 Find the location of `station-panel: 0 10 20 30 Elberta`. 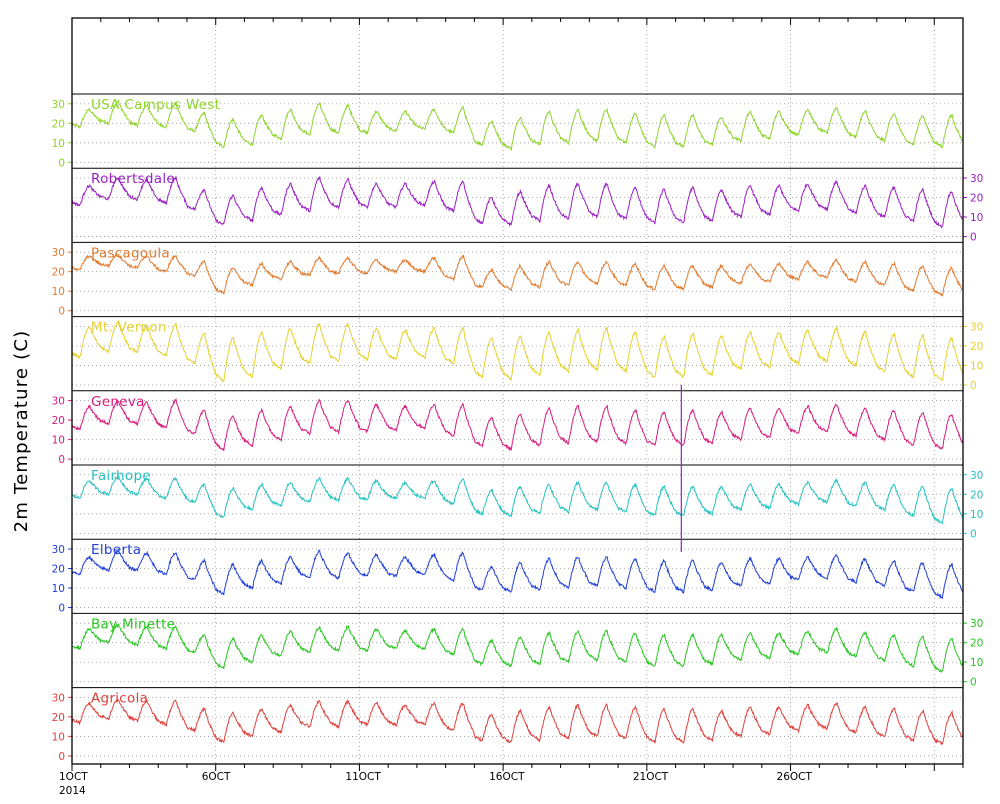

station-panel: 0 10 20 30 Elberta is located at coordinates (507, 576).